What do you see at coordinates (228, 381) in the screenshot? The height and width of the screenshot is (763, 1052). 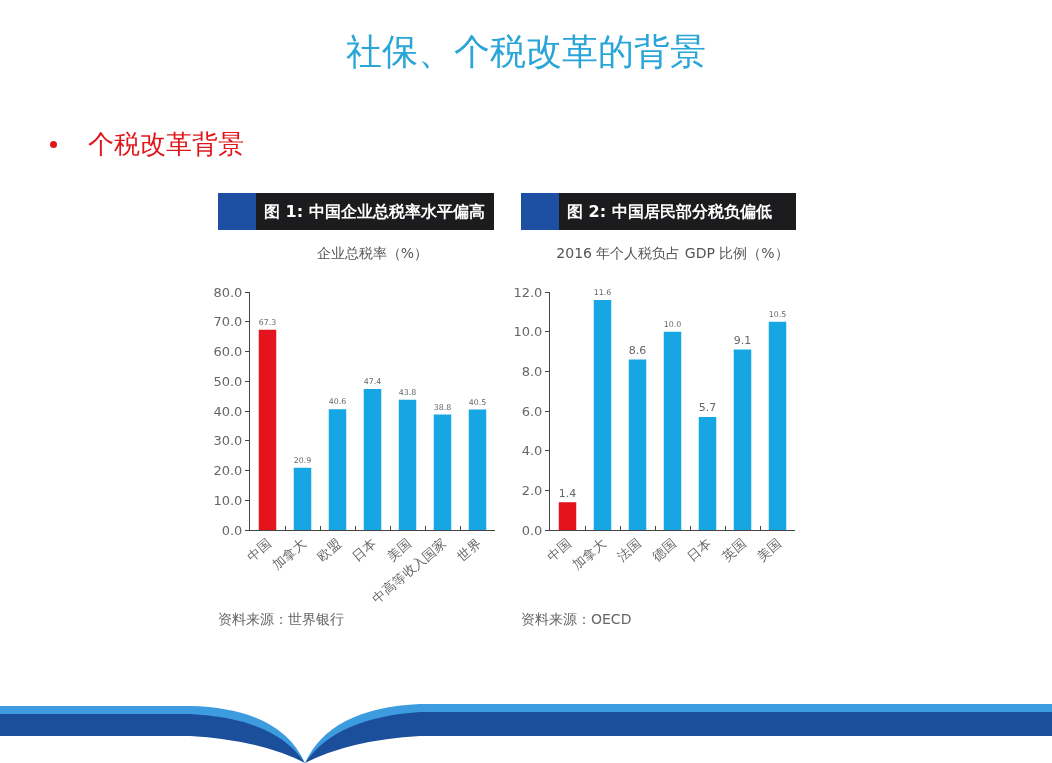 I see `y-tick-label: 50.0` at bounding box center [228, 381].